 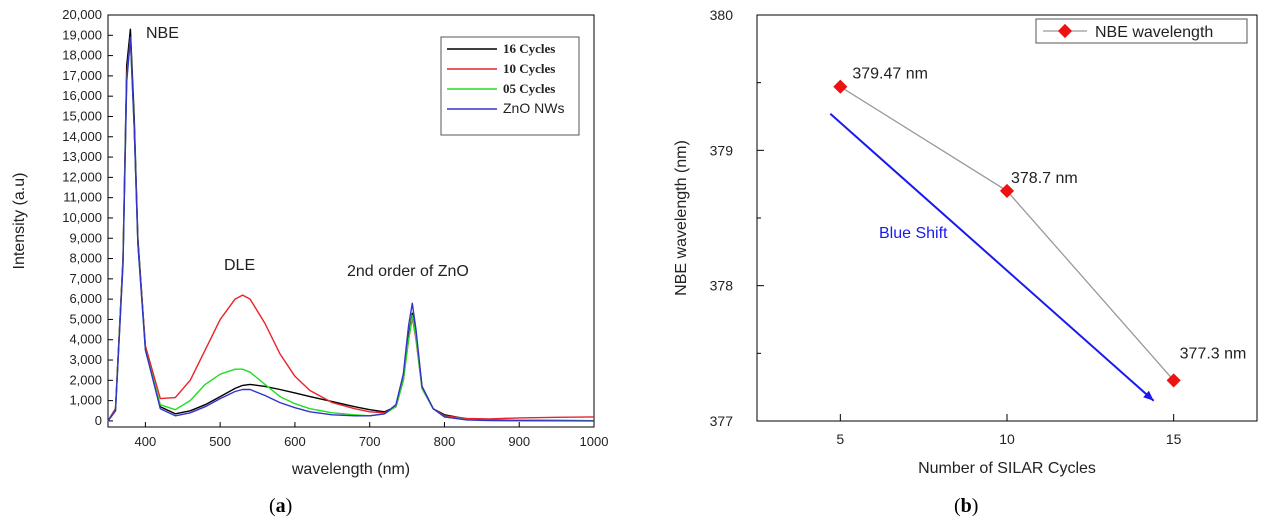 I want to click on blue-shift-arrowhead, so click(x=1148, y=395).